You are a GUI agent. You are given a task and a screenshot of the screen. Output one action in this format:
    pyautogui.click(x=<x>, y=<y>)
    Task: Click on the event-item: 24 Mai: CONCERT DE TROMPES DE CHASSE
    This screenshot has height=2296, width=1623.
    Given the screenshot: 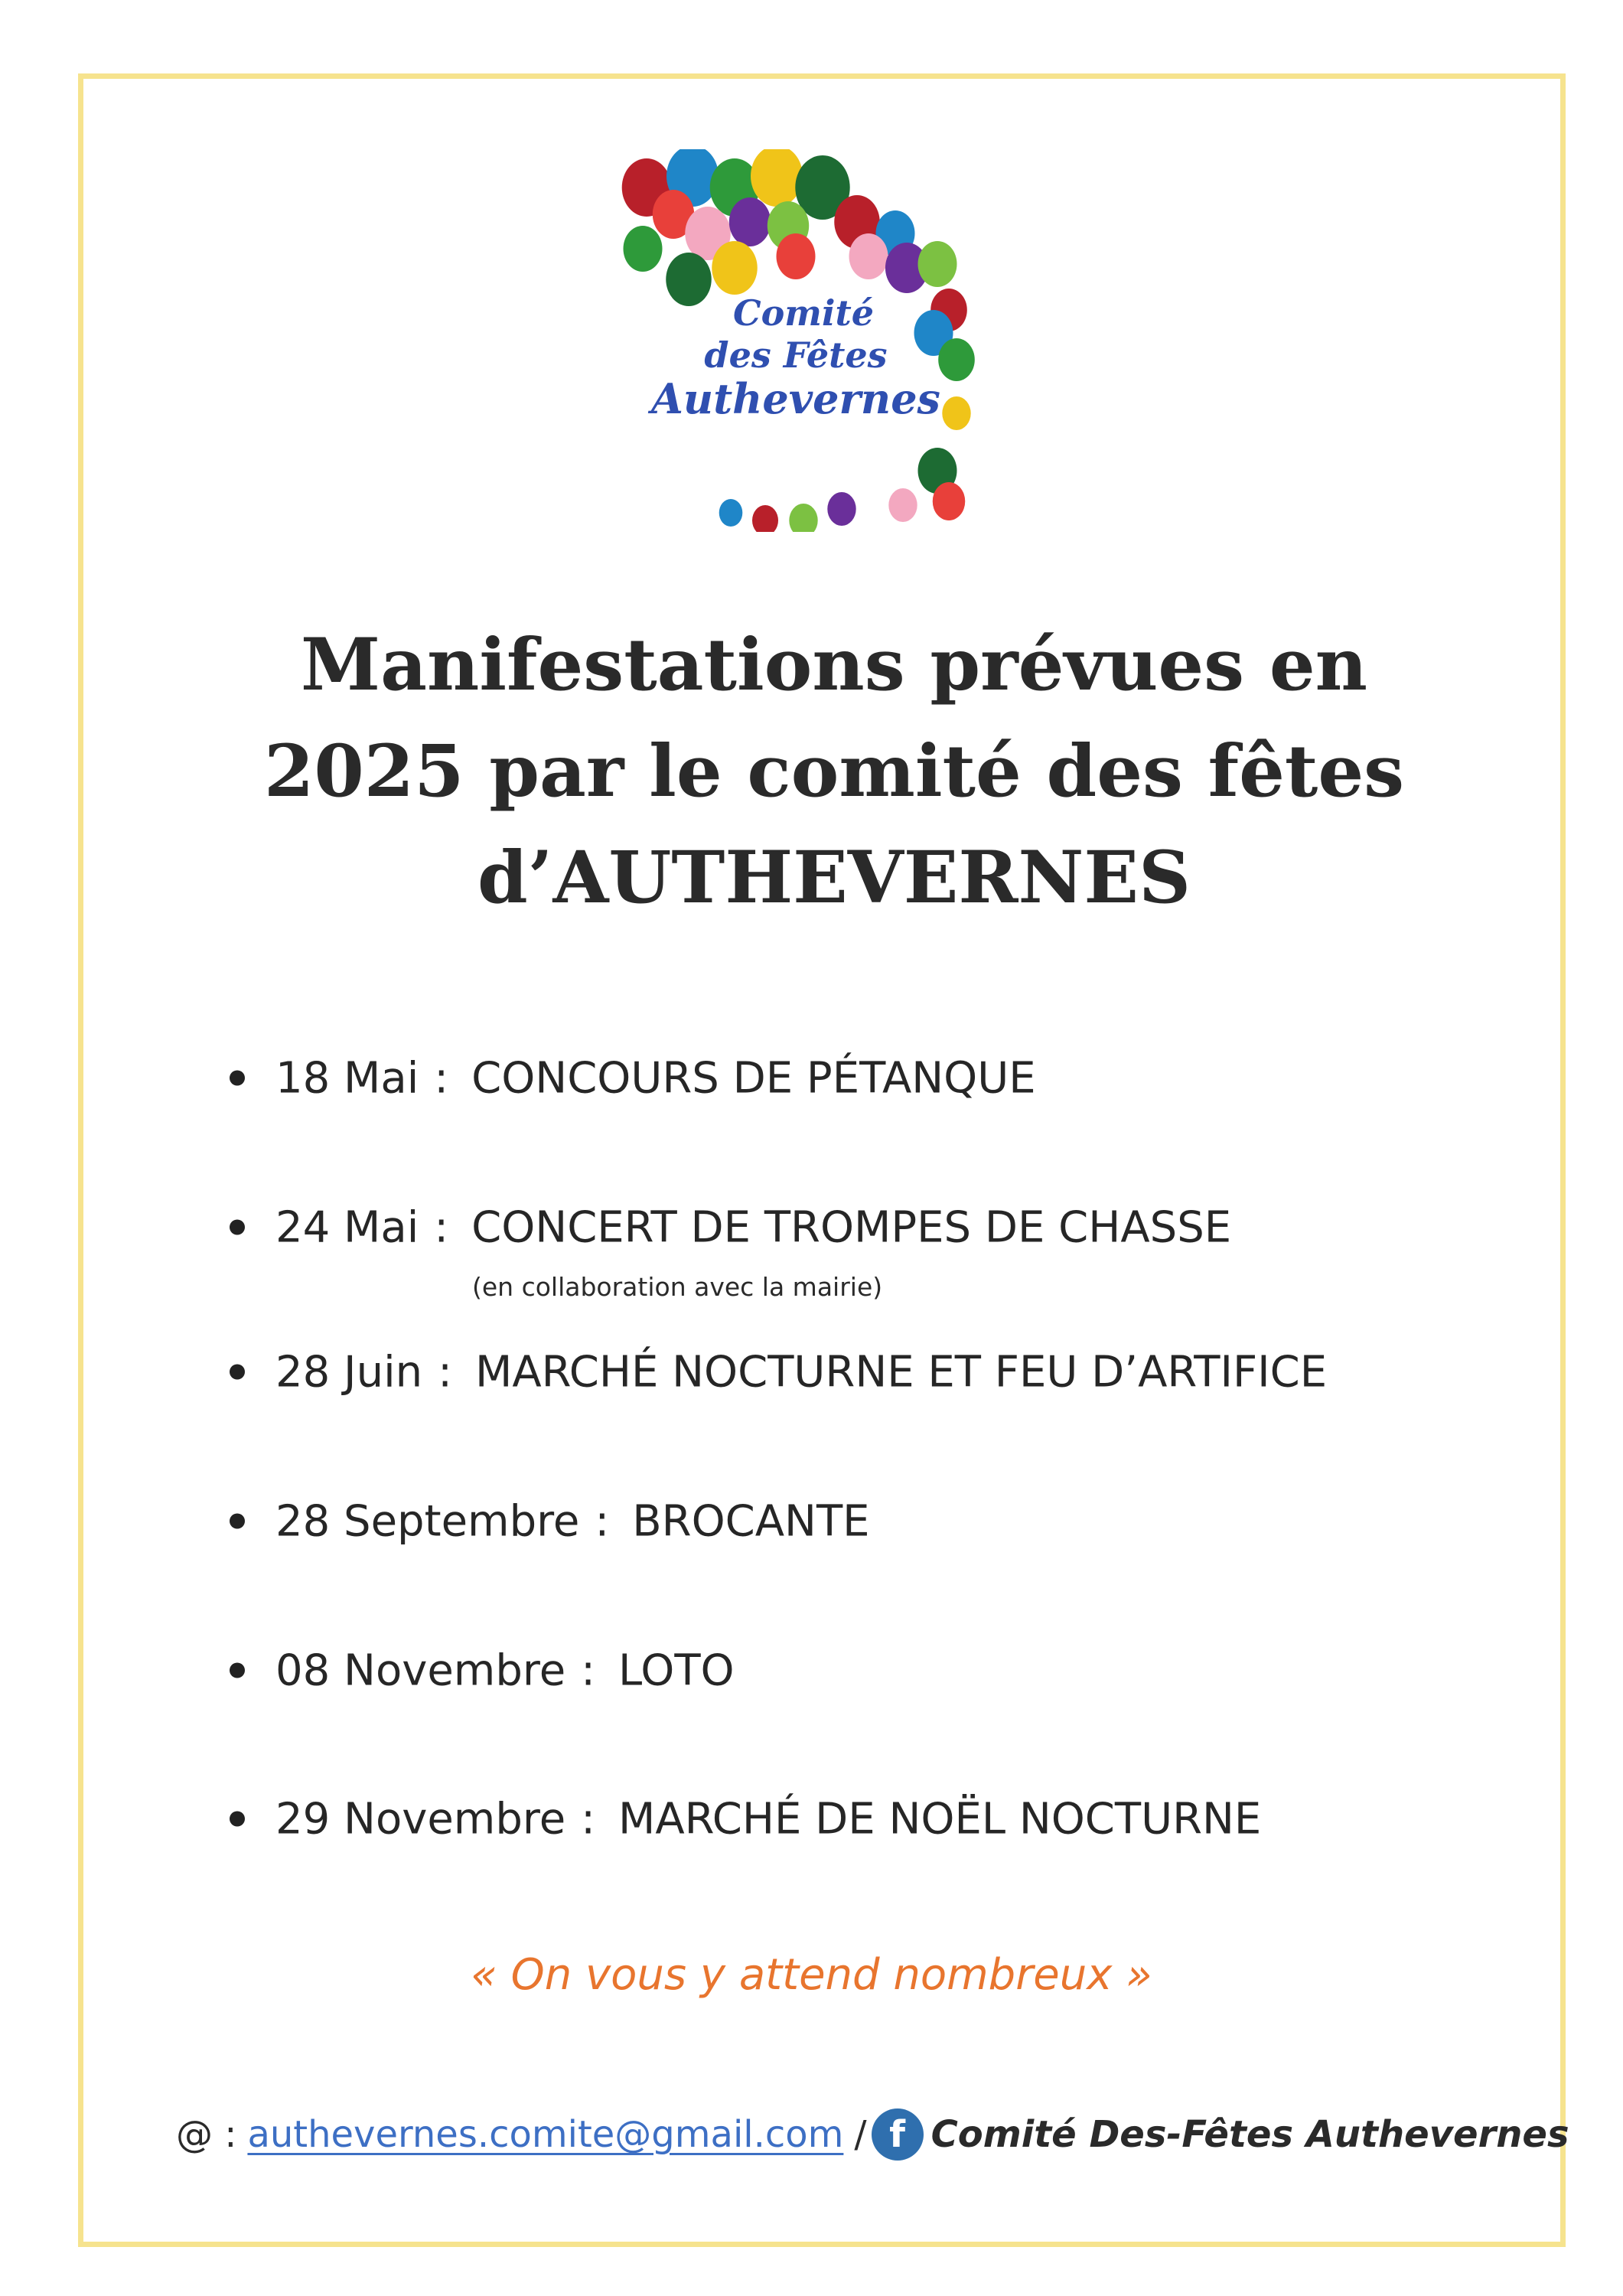 What is the action you would take?
    pyautogui.click(x=731, y=1228)
    